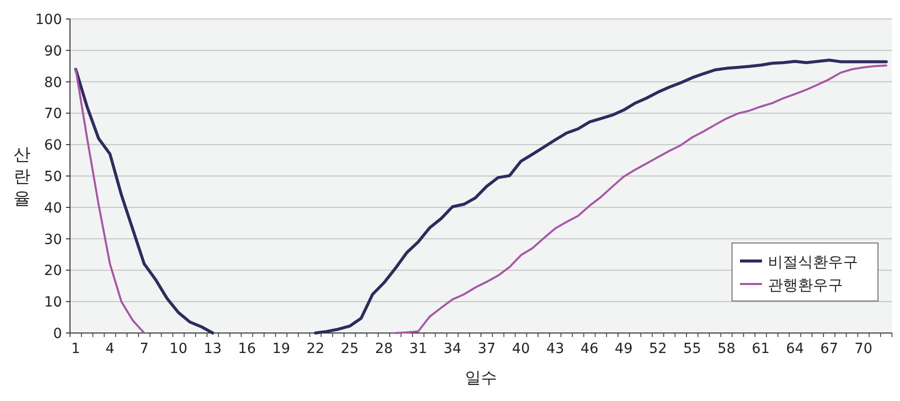 The width and height of the screenshot is (900, 401). I want to click on x-tick-label: 10, so click(179, 349).